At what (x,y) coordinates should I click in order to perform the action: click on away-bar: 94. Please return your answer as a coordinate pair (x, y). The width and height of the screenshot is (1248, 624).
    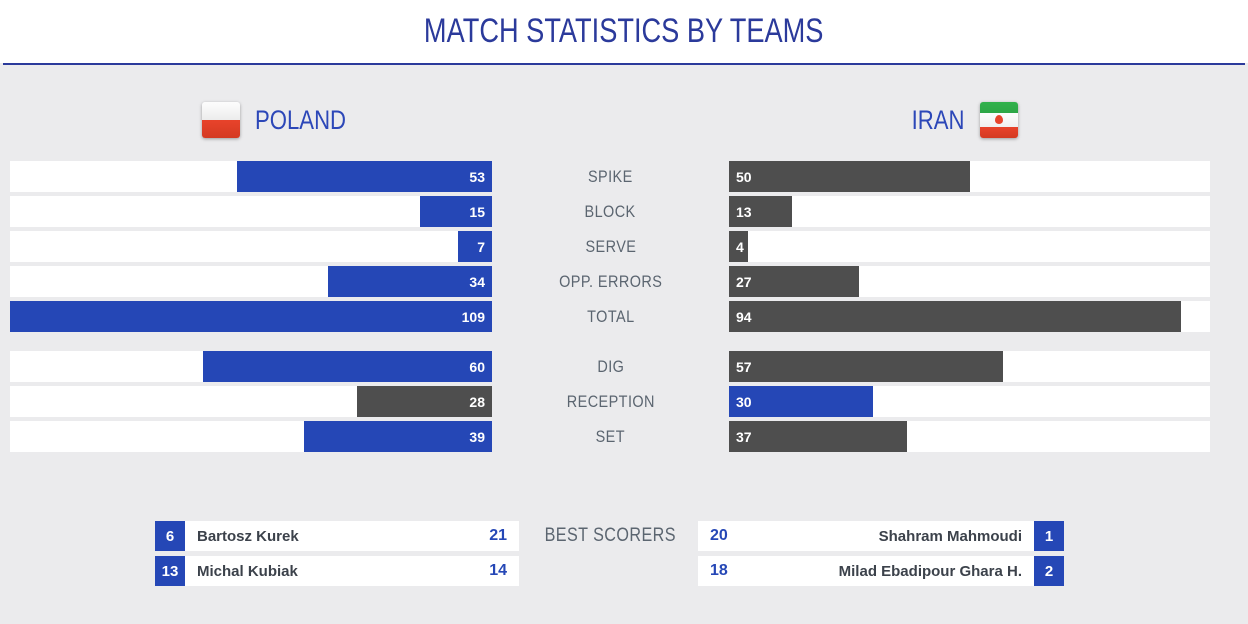
    Looking at the image, I should click on (955, 316).